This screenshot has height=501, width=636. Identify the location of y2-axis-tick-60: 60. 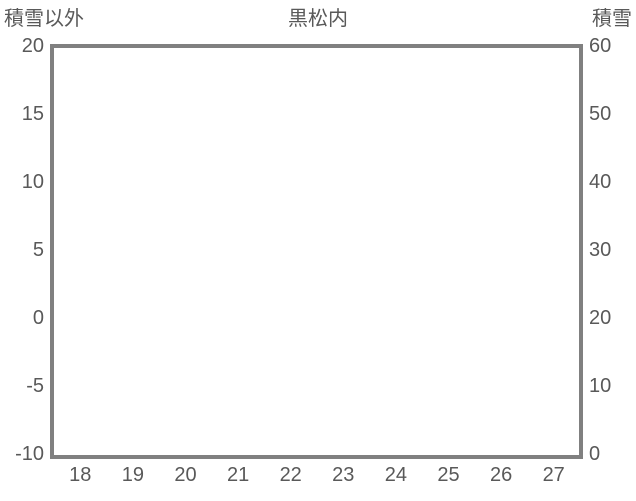
(600, 46).